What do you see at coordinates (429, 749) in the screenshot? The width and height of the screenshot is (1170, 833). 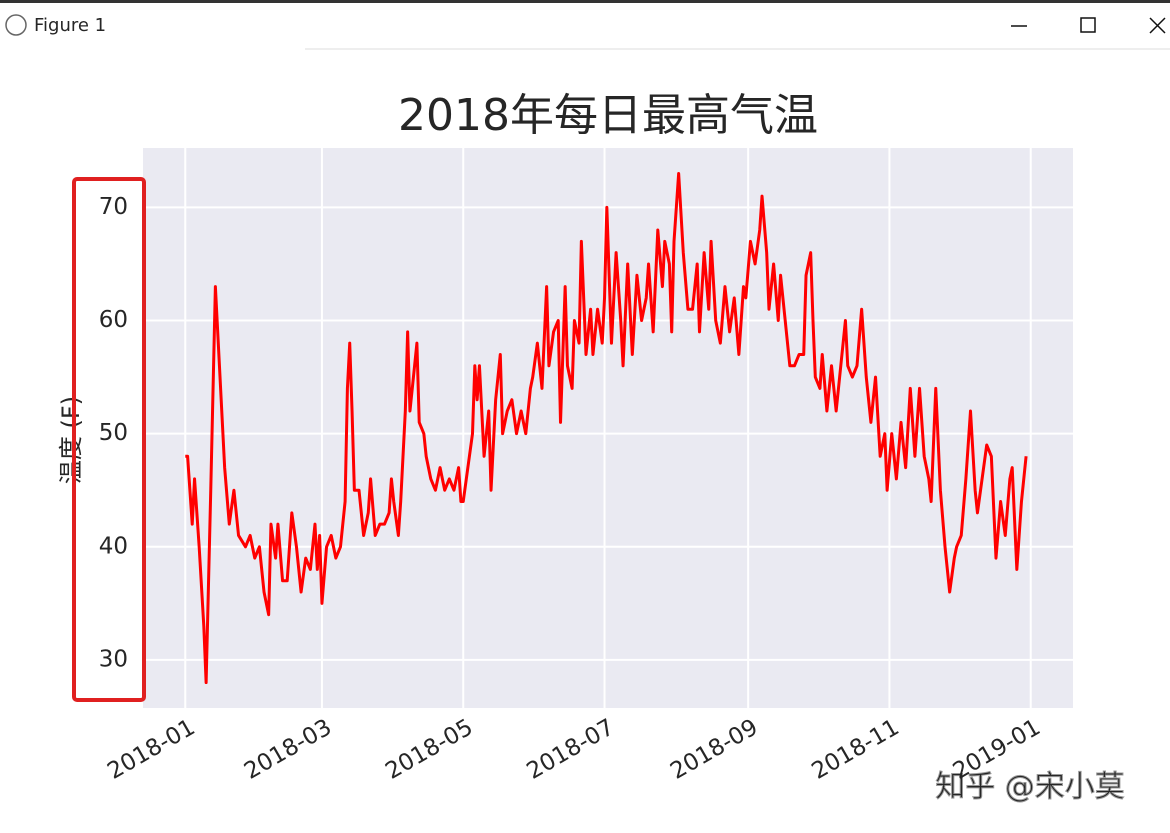 I see `x-tick-label: 2018-05` at bounding box center [429, 749].